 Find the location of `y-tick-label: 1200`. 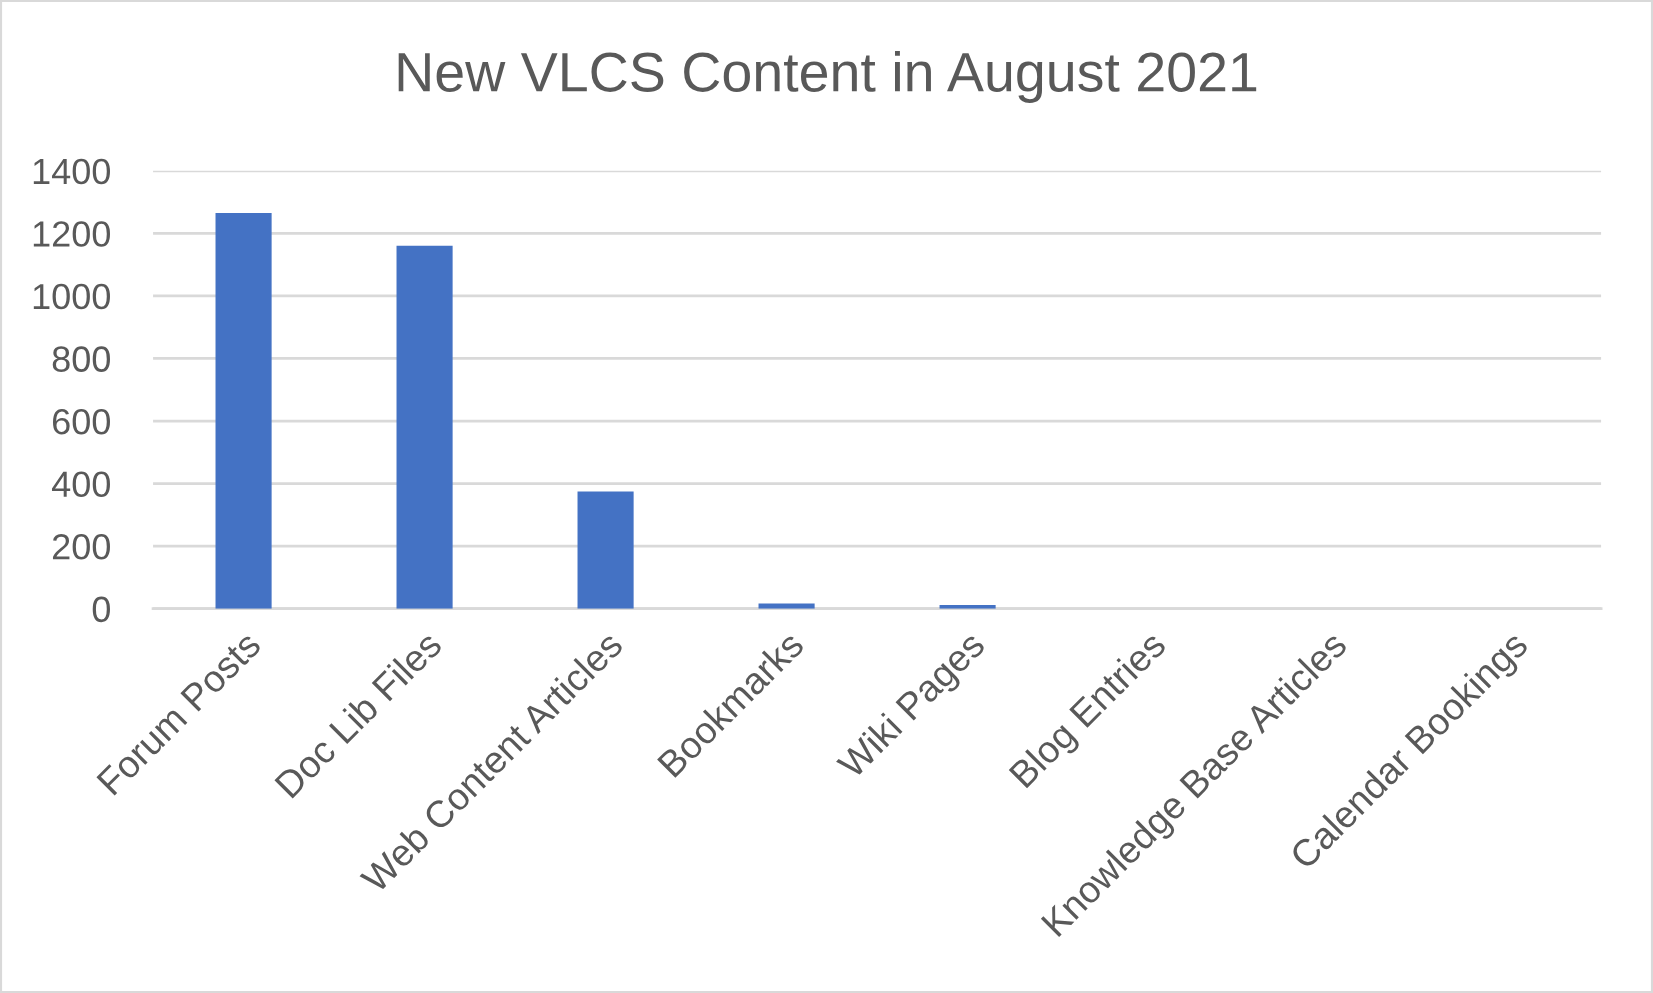

y-tick-label: 1200 is located at coordinates (71, 234).